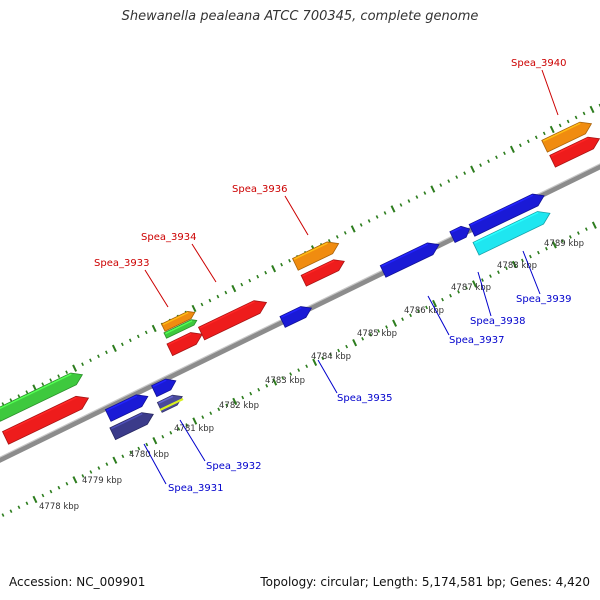  I want to click on gene-feature-f-3938-blue, so click(460, 234).